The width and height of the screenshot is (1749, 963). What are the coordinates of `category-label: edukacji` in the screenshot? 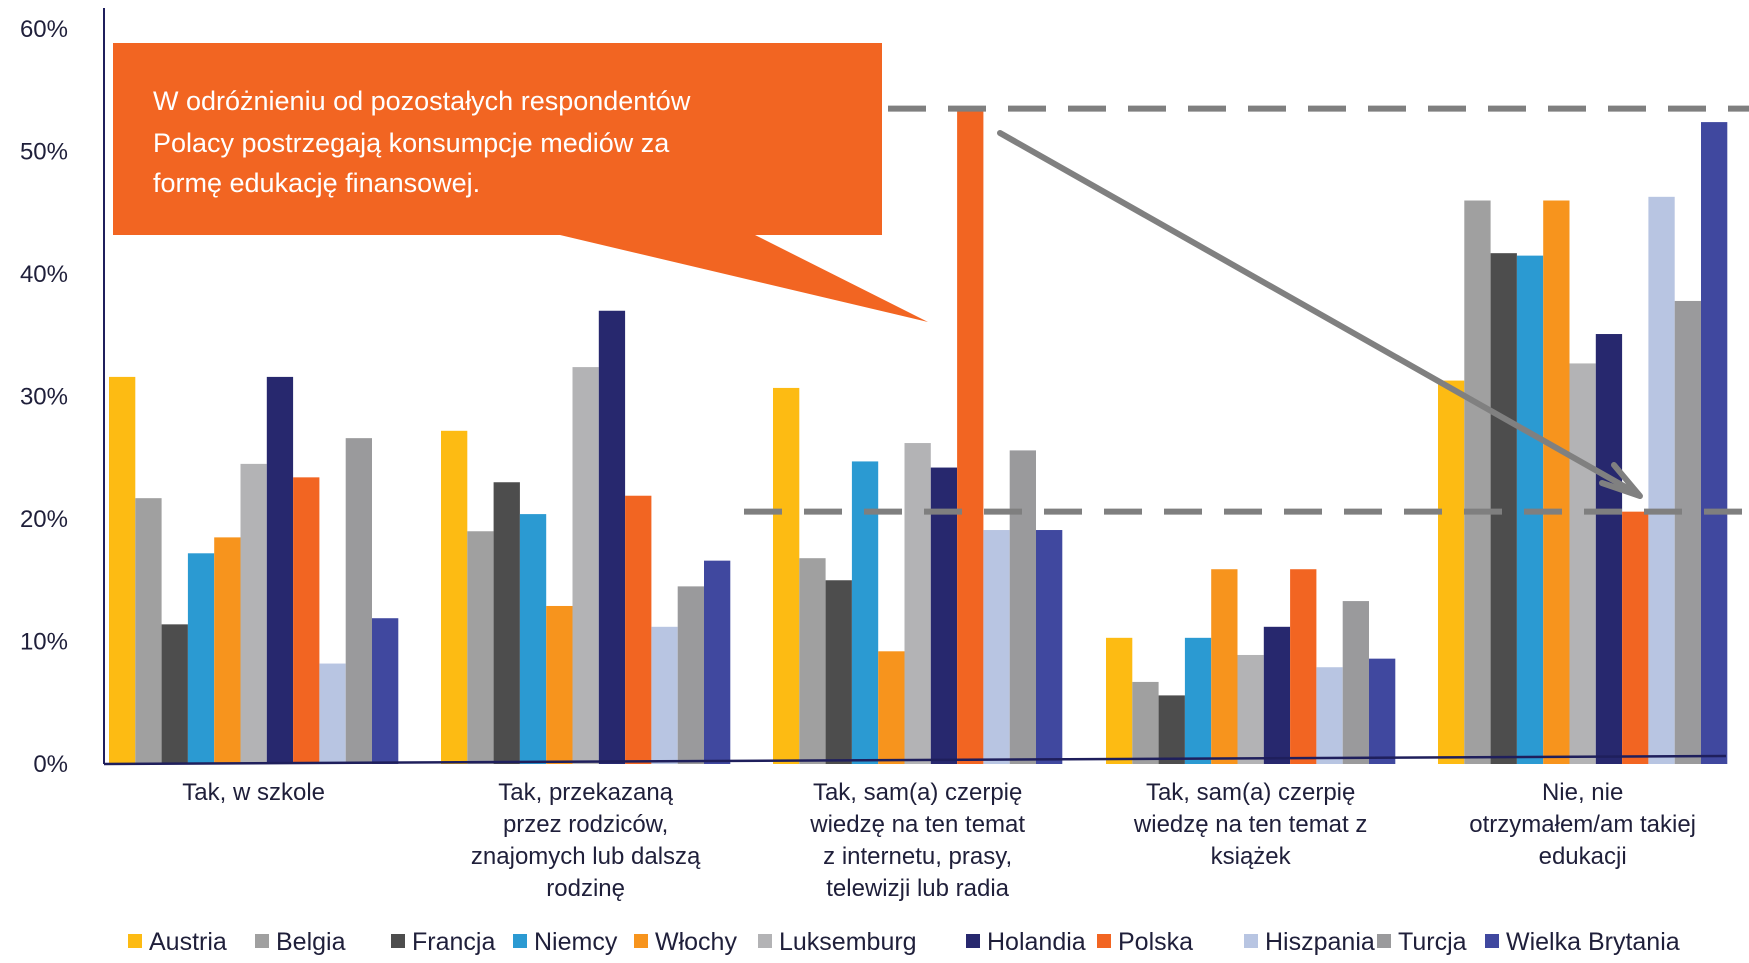 It's located at (1583, 856).